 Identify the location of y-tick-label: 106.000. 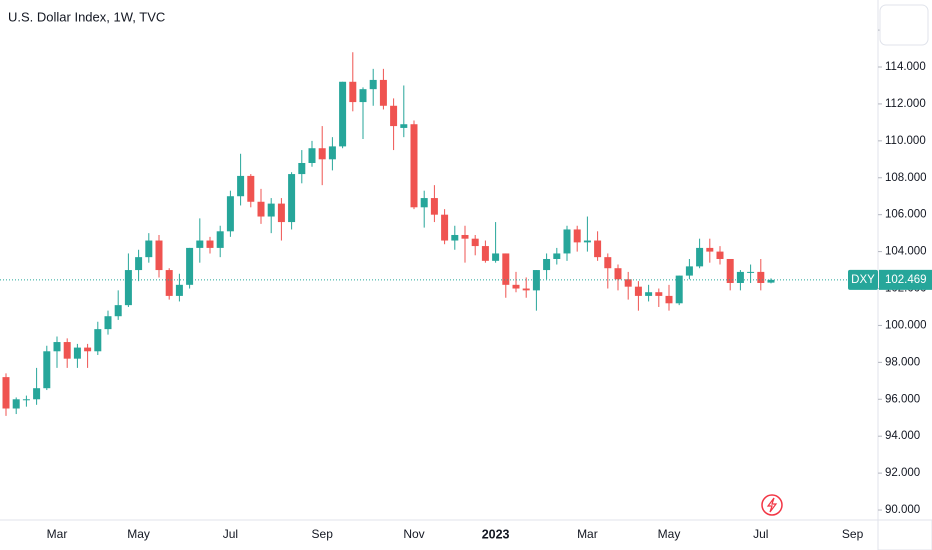
(906, 215).